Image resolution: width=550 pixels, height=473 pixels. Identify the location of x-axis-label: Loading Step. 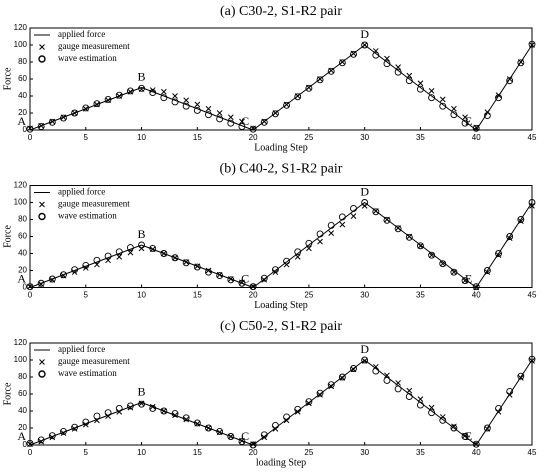
(281, 147).